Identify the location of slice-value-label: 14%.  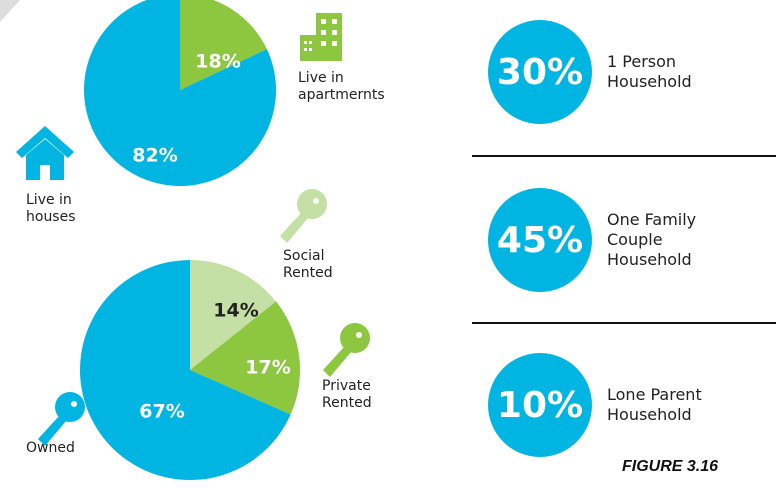
(235, 311).